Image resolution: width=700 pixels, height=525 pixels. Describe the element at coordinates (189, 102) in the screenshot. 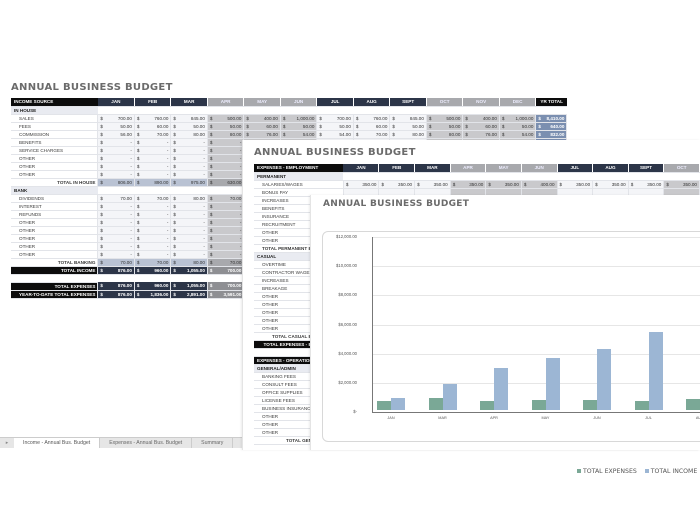

I see `month-header-mar: MAR` at that location.